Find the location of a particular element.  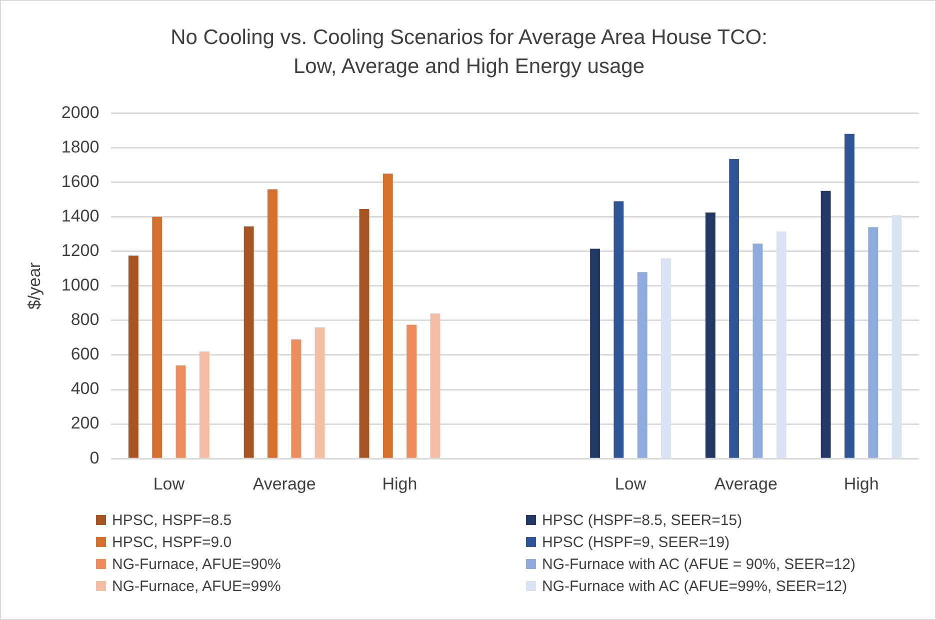

y-tick-label: 1200 is located at coordinates (80, 250).